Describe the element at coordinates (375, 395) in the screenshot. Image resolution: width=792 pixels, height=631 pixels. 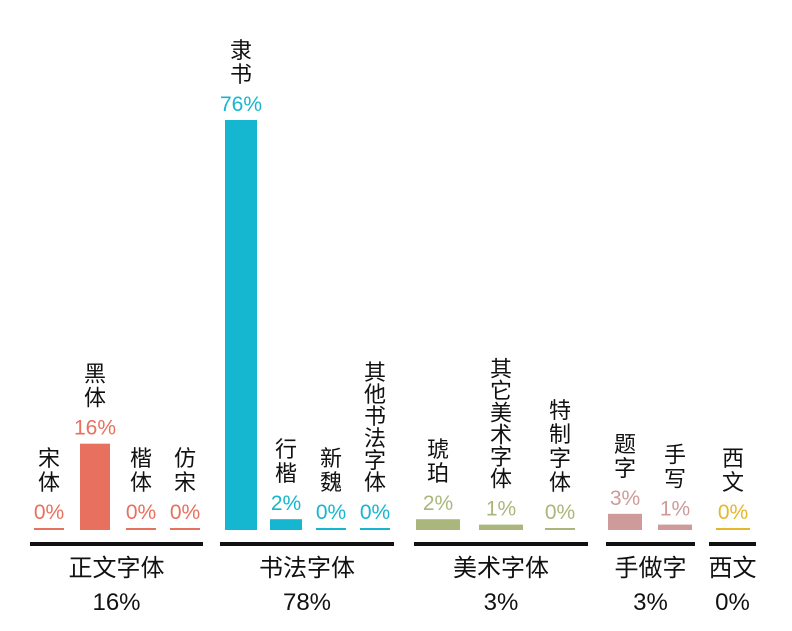
I see `category-label: 他` at that location.